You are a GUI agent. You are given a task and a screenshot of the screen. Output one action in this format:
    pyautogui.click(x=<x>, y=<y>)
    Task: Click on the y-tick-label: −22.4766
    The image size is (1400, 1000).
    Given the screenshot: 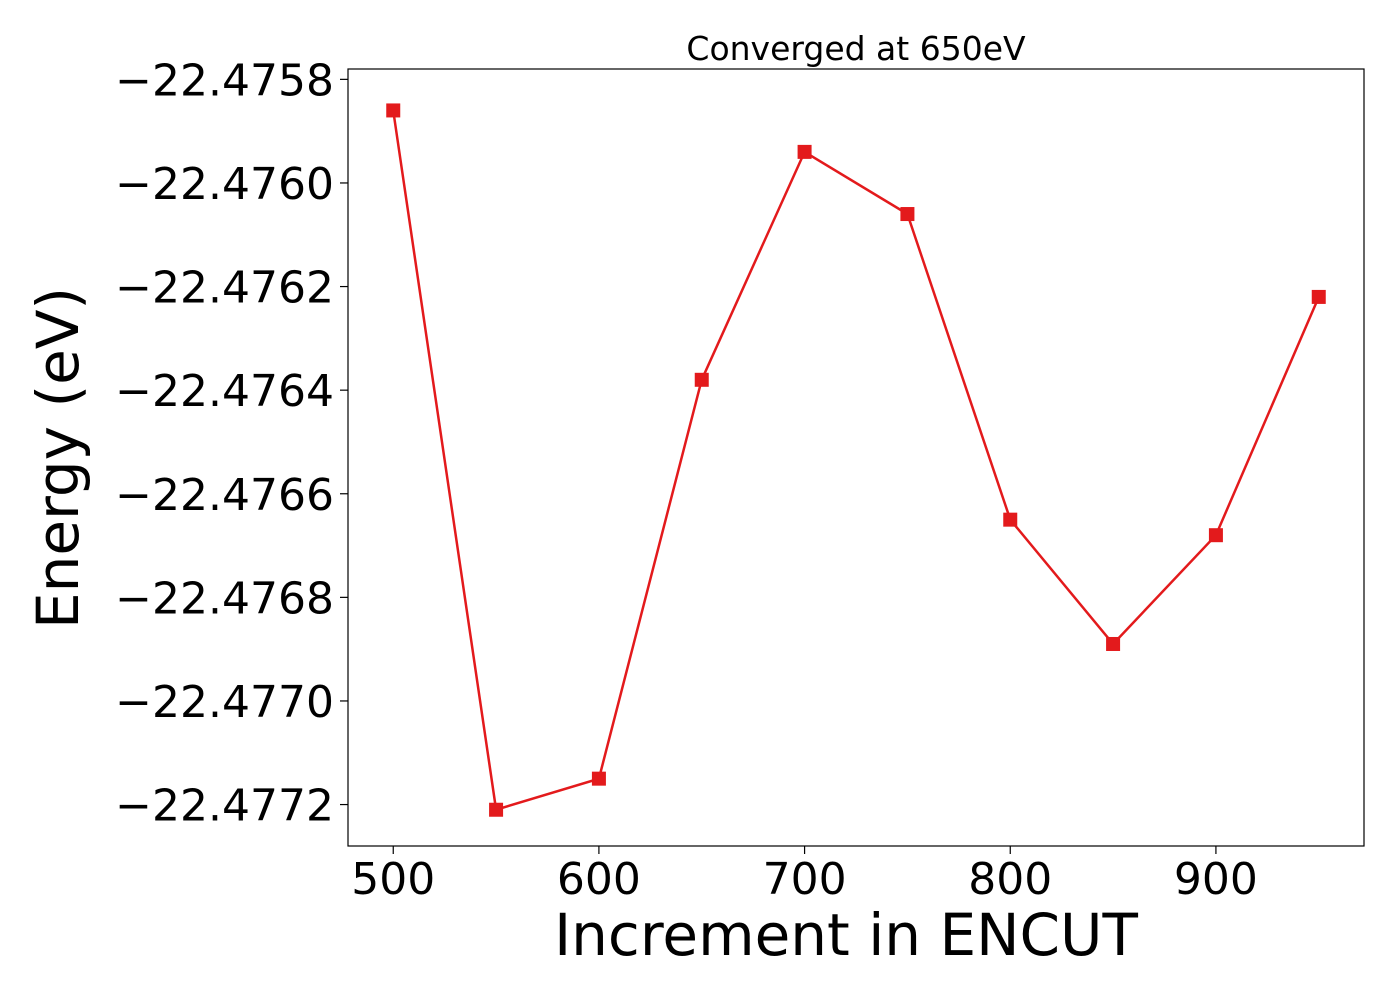 What is the action you would take?
    pyautogui.click(x=224, y=495)
    